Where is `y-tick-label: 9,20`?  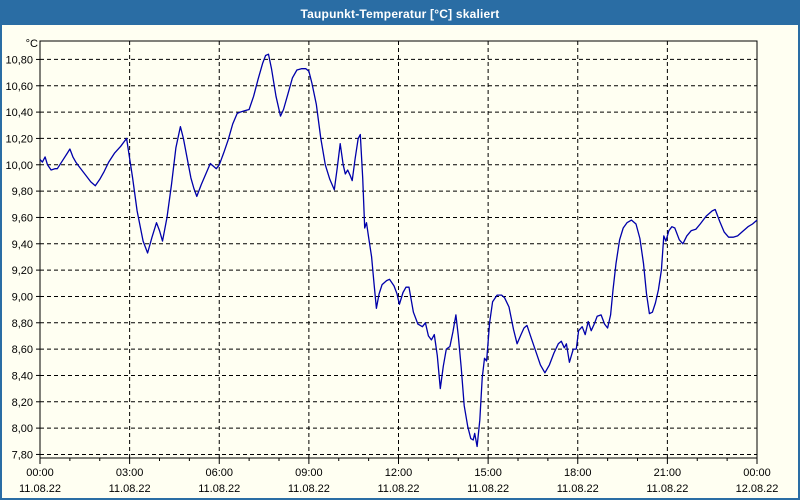
y-tick-label: 9,20 is located at coordinates (22, 271).